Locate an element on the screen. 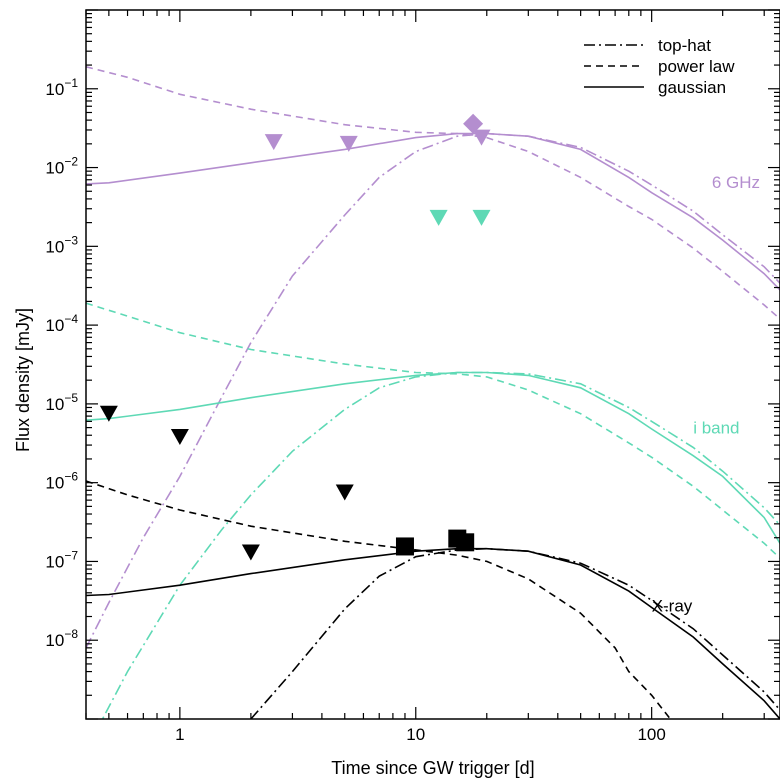 This screenshot has width=780, height=782. legend: top-hat power law gaussian is located at coordinates (659, 66).